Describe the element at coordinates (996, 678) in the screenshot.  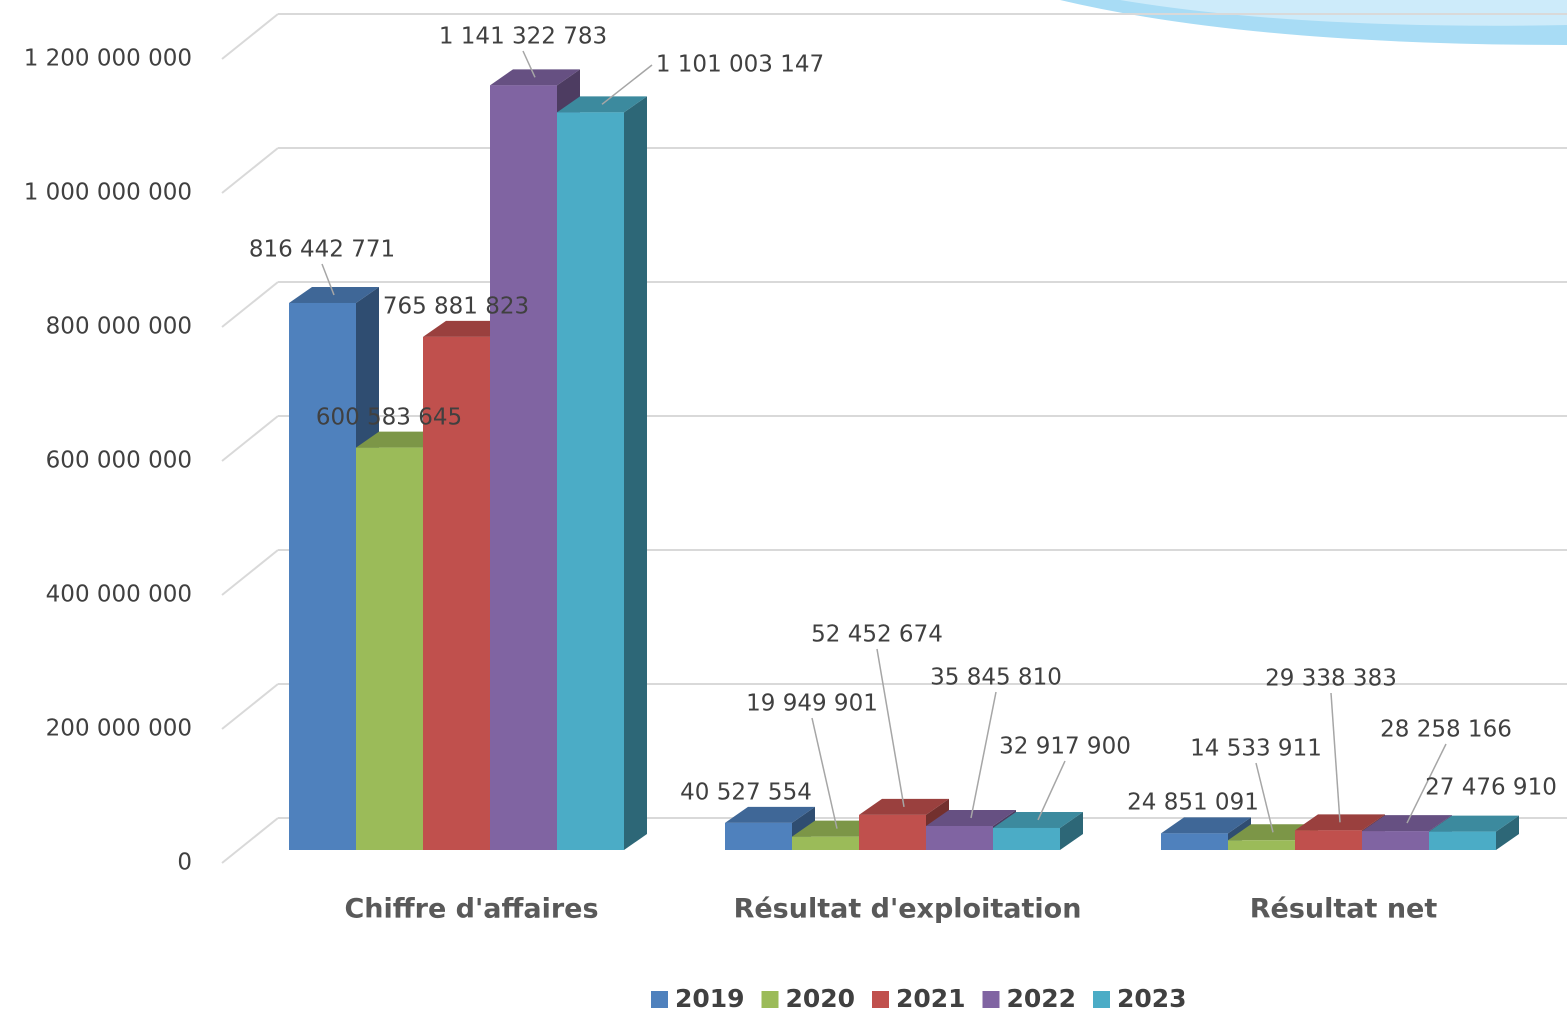
I see `data-label: 35 845 810` at that location.